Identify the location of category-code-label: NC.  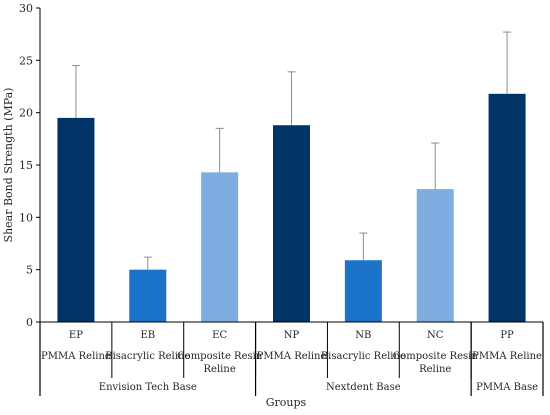
(435, 335).